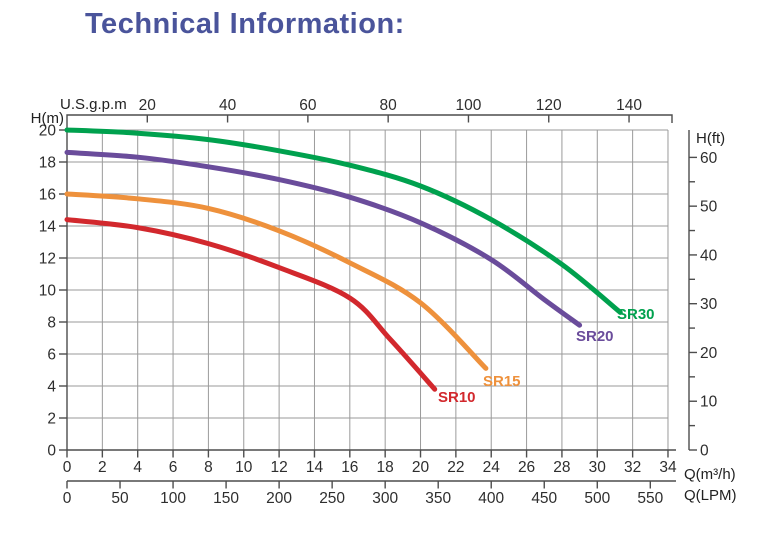 The height and width of the screenshot is (539, 765). What do you see at coordinates (544, 498) in the screenshot?
I see `svg-text: 450` at bounding box center [544, 498].